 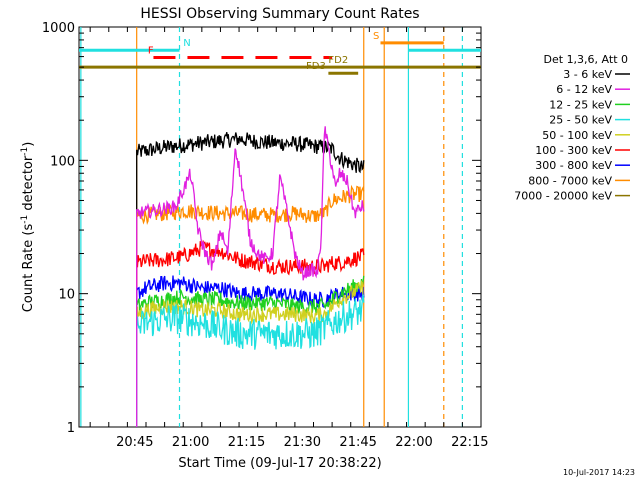 I want to click on x-axis-label: Start Time (09-Jul-17 20:38:22), so click(x=279, y=463).